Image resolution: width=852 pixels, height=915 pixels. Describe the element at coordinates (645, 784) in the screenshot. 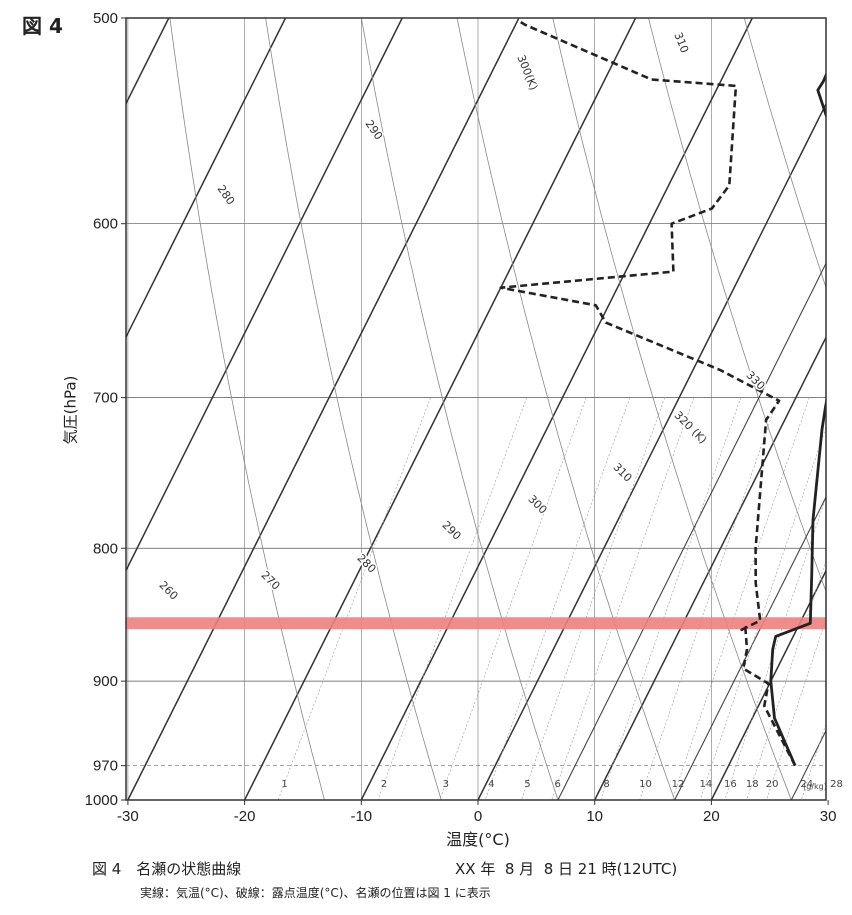

I see `mixing-ratio-label: 10` at that location.